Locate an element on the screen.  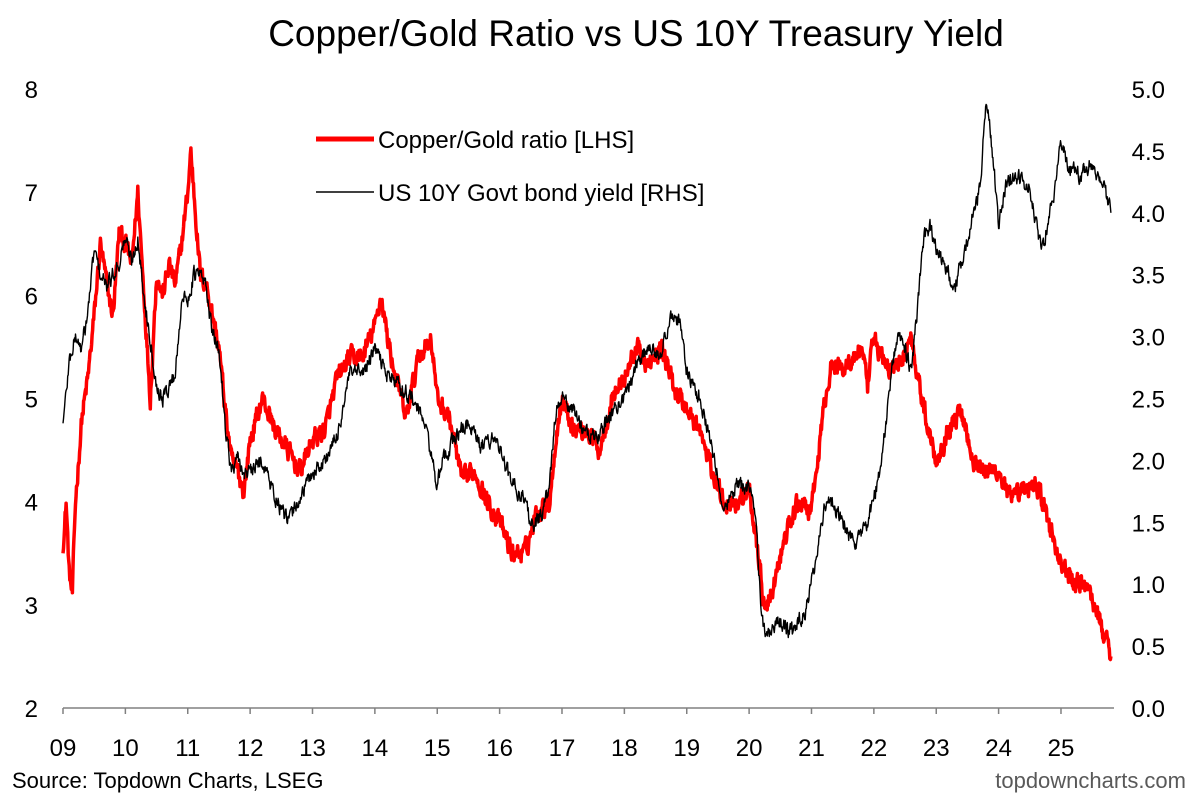
y-left-tick-label: 4 is located at coordinates (31, 503).